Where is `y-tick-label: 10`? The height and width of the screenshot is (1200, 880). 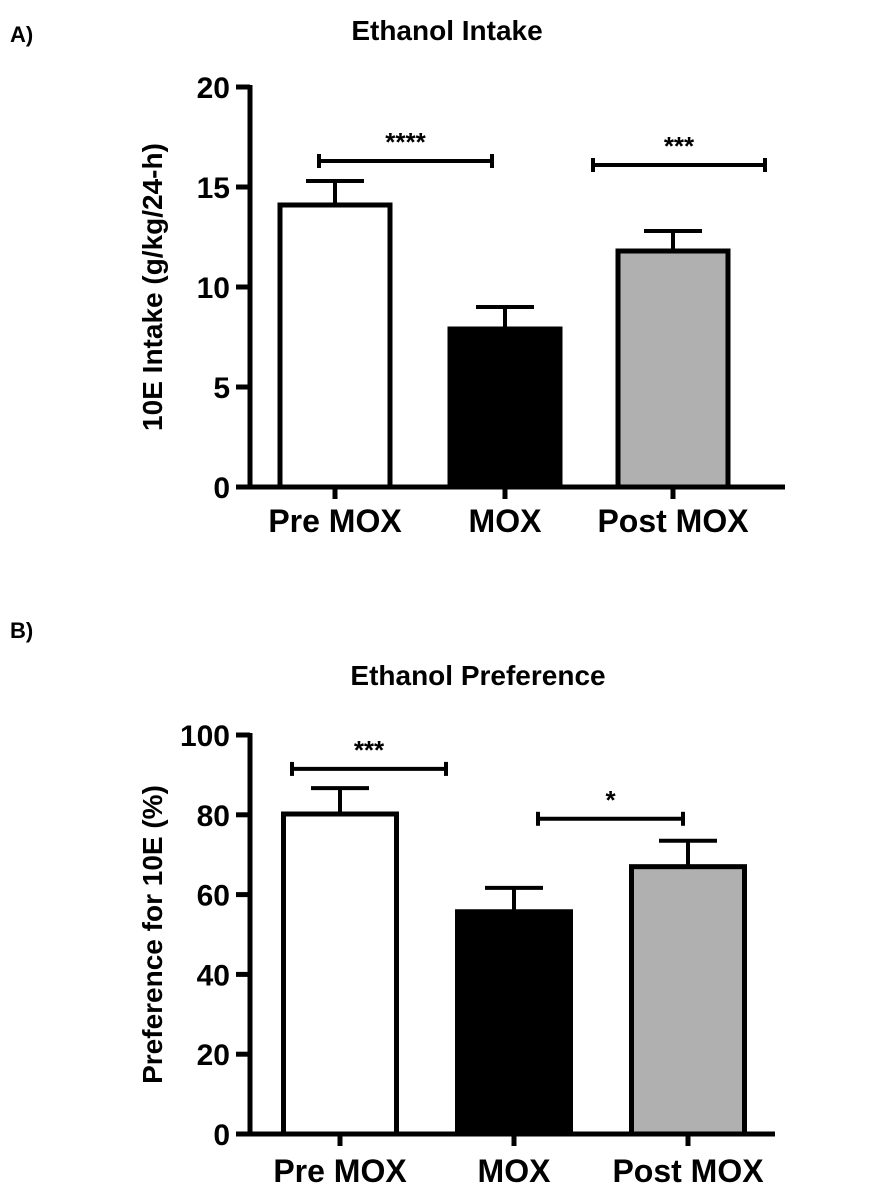 y-tick-label: 10 is located at coordinates (213, 288).